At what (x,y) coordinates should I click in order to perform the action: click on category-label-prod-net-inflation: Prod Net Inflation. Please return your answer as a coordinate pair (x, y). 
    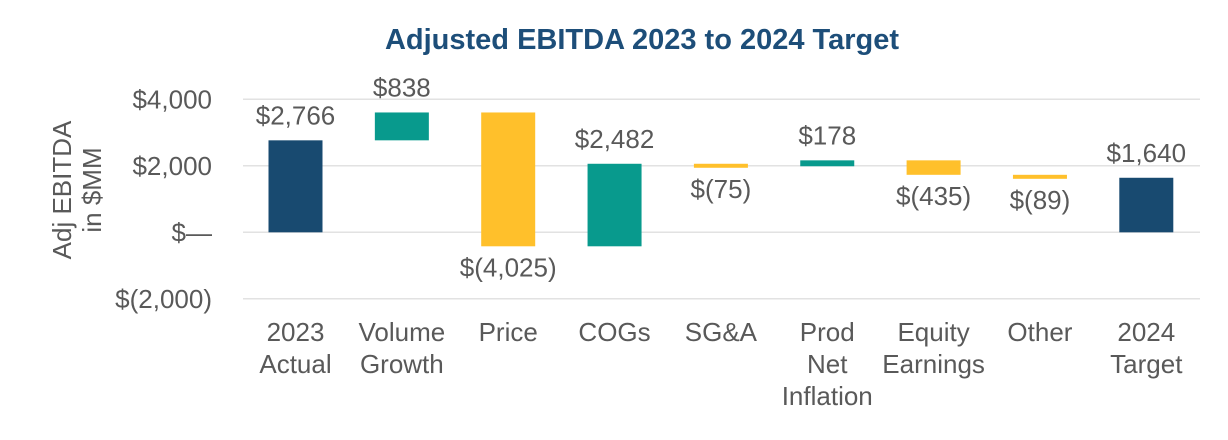
    Looking at the image, I should click on (827, 364).